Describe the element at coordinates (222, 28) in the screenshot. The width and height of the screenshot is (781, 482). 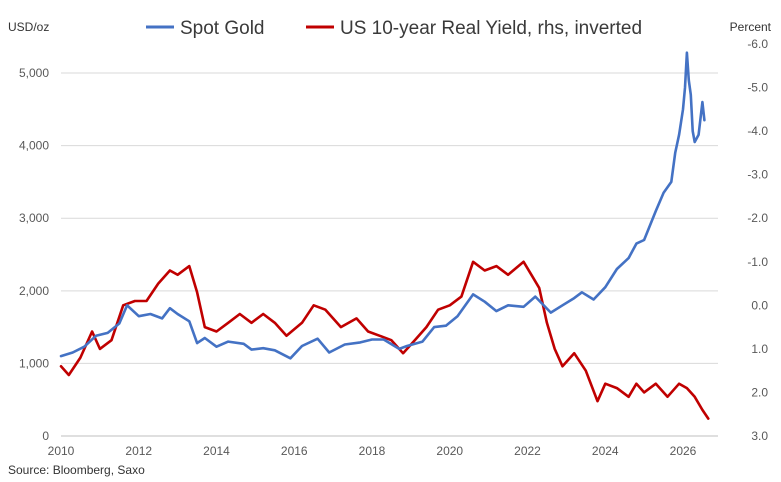
I see `legend-label-spot-gold: Spot Gold` at that location.